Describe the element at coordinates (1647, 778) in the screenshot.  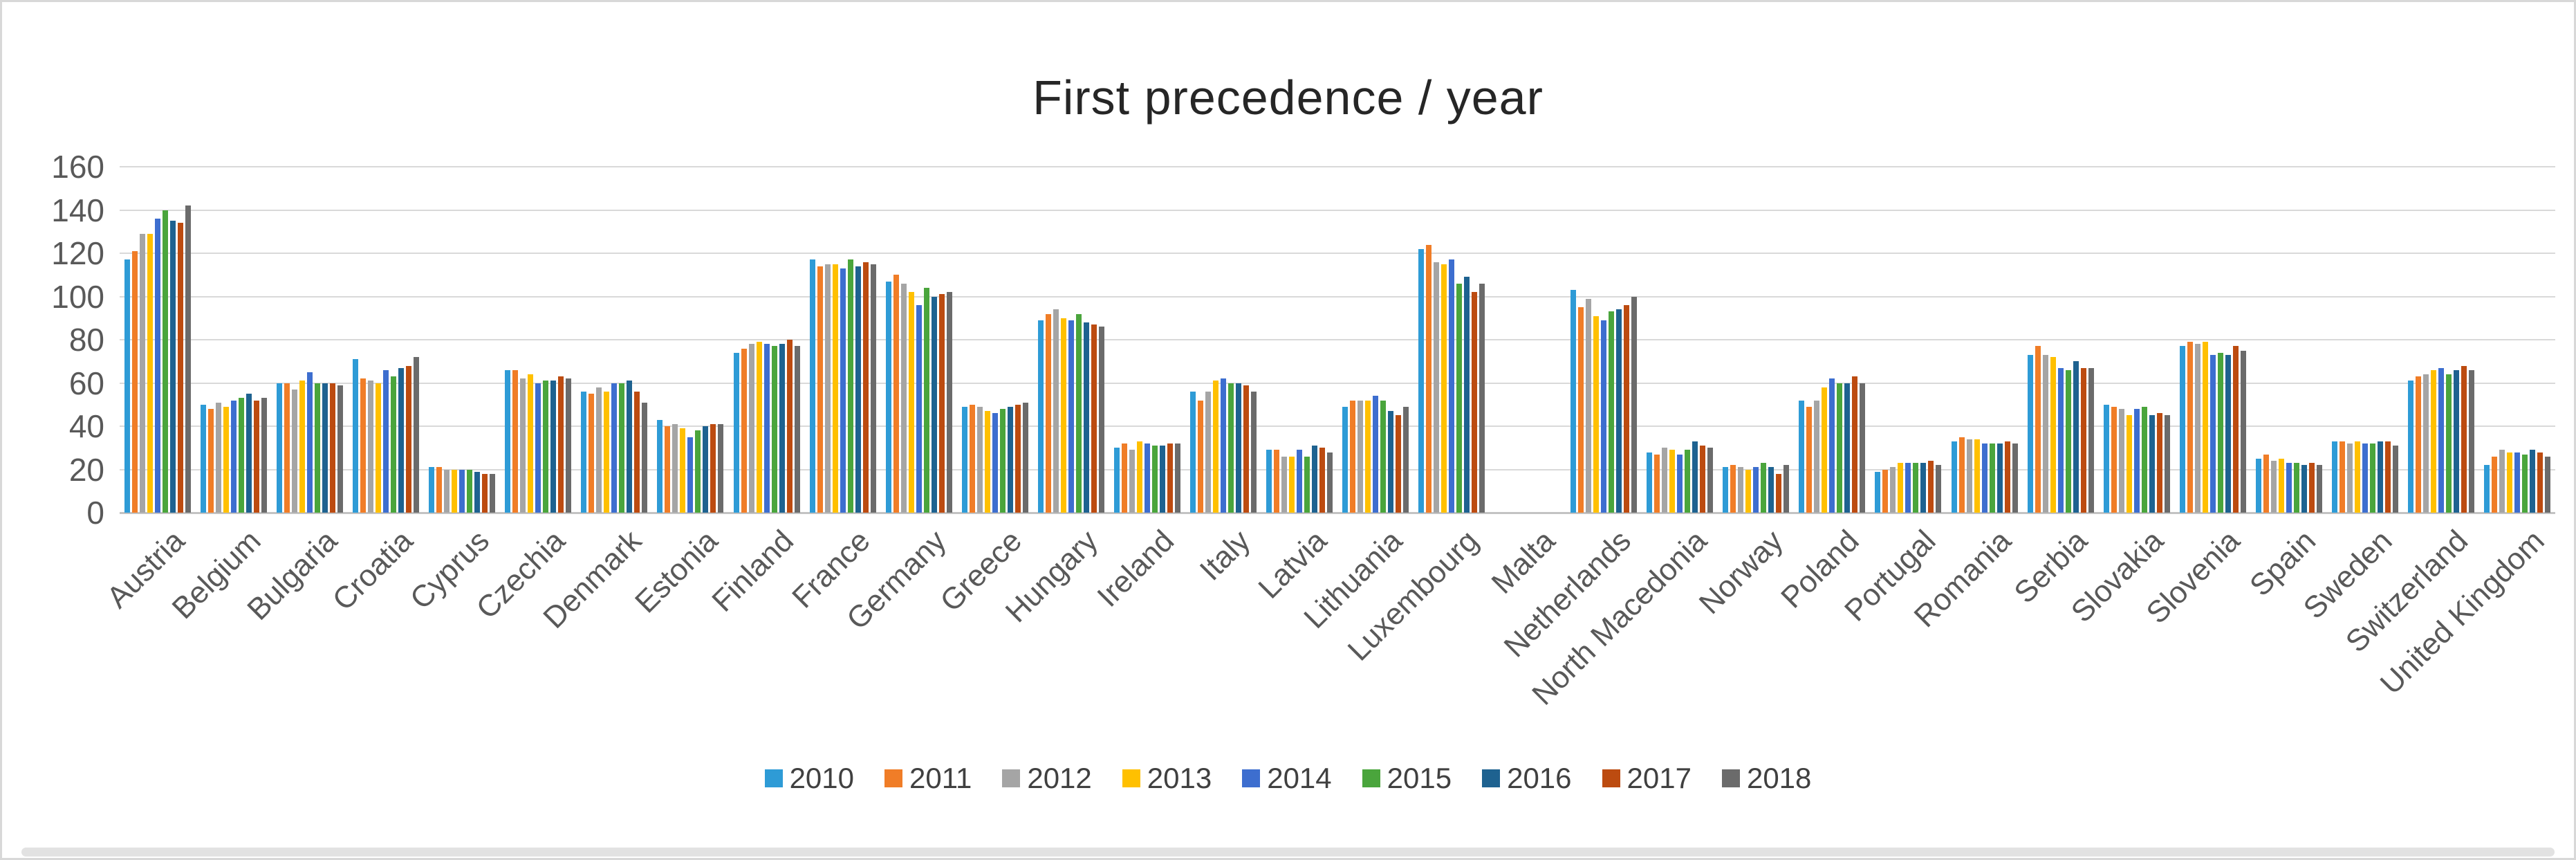
I see `legend-item-2017: 2017` at that location.